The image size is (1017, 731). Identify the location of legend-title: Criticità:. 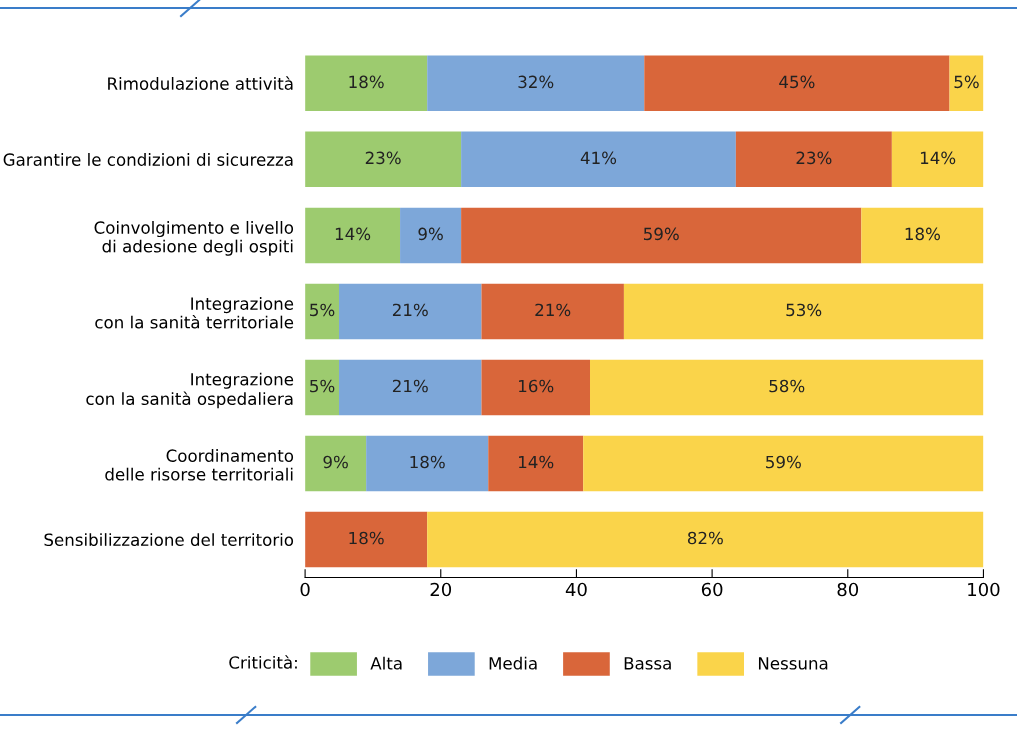
(263, 662).